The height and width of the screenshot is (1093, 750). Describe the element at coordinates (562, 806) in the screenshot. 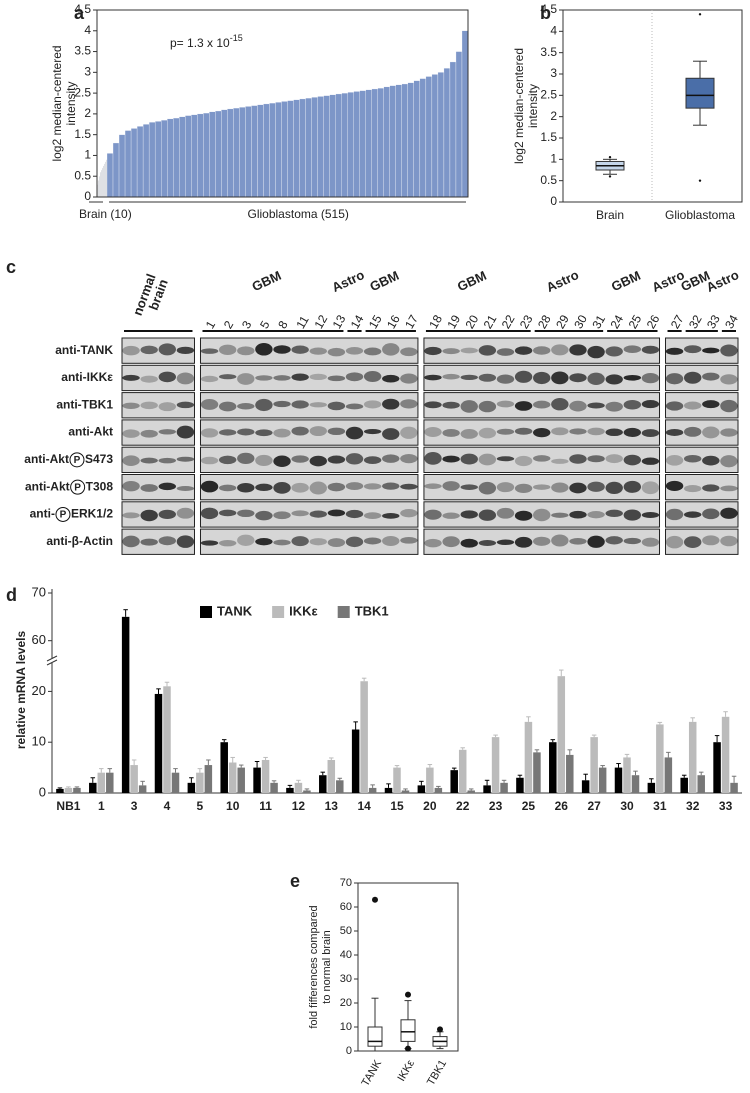

I see `x-tick-label: 26` at that location.